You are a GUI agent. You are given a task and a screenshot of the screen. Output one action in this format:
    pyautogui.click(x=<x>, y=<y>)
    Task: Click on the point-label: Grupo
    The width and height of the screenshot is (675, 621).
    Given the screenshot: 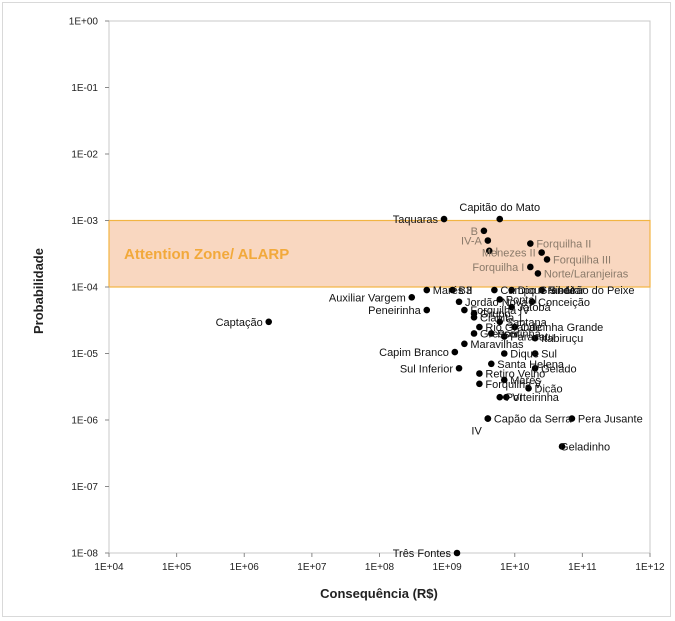 What is the action you would take?
    pyautogui.click(x=495, y=314)
    